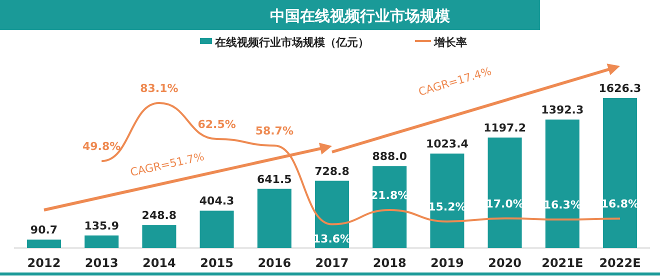  What do you see at coordinates (217, 263) in the screenshot?
I see `x-tick-label: 2015` at bounding box center [217, 263].